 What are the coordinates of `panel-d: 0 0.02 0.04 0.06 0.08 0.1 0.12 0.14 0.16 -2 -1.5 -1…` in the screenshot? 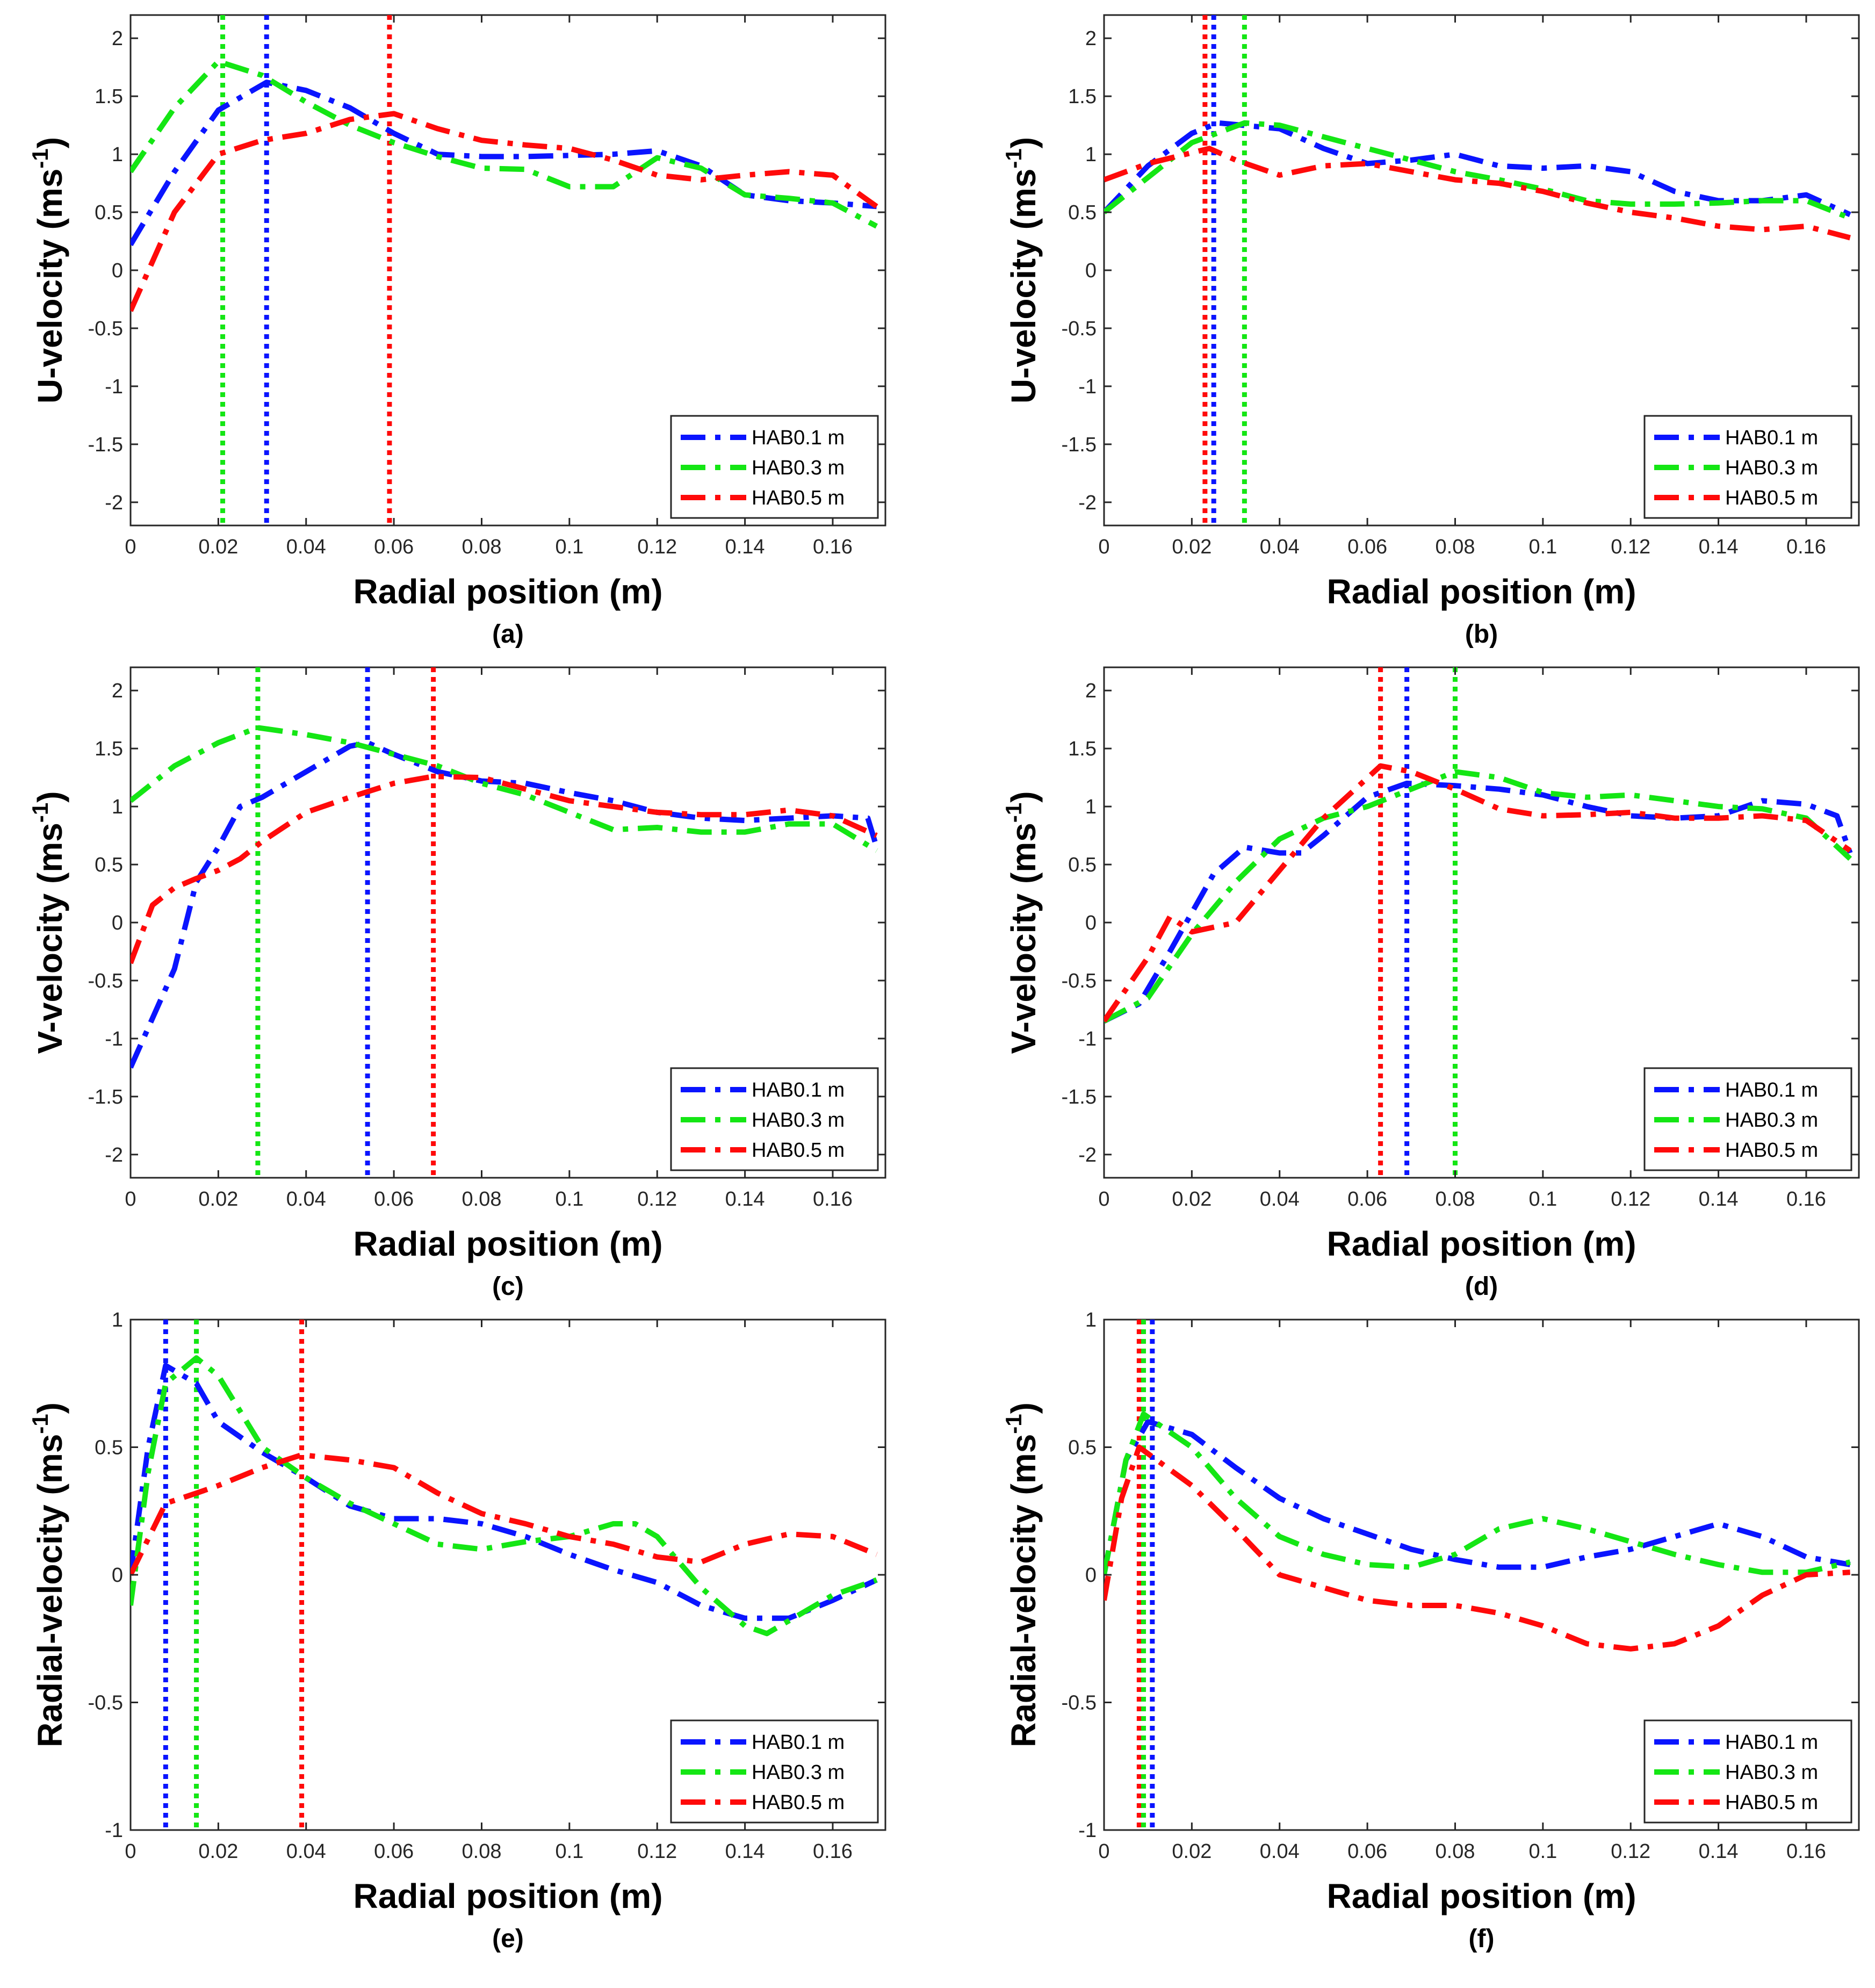 It's located at (1430, 983).